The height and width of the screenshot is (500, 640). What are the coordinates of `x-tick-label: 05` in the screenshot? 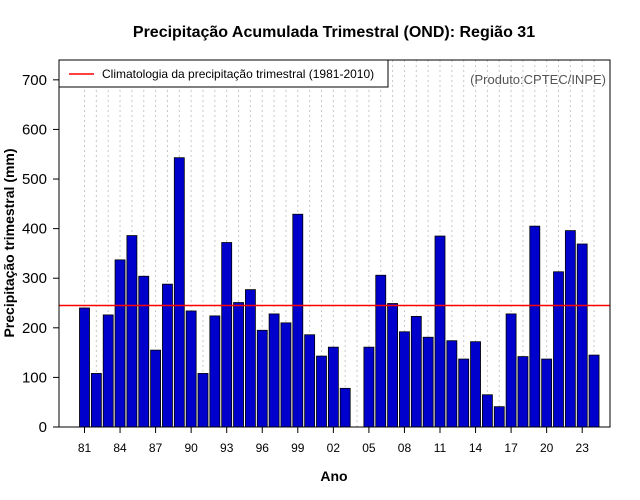 It's located at (369, 448).